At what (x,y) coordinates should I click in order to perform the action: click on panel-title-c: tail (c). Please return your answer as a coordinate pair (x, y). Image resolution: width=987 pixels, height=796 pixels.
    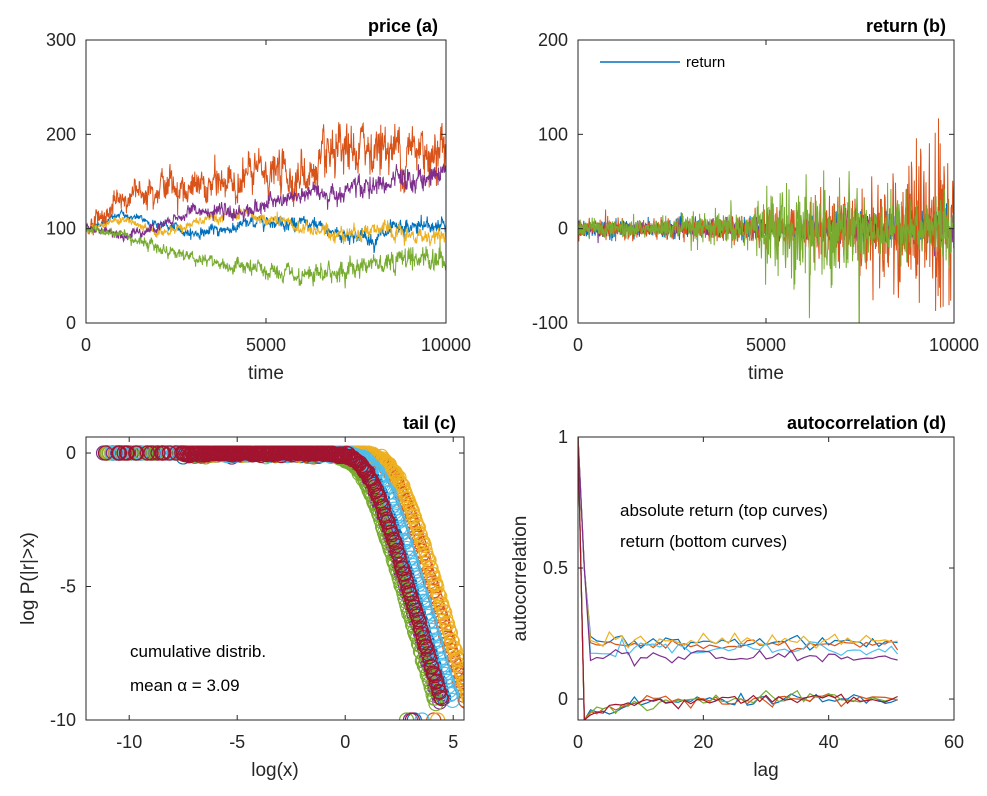
    Looking at the image, I should click on (429, 423).